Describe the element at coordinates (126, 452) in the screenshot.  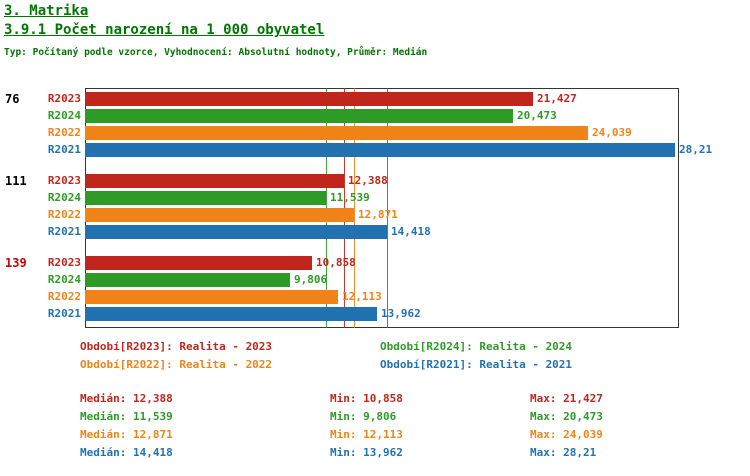
I see `stat-median: Medián: 14,418` at that location.